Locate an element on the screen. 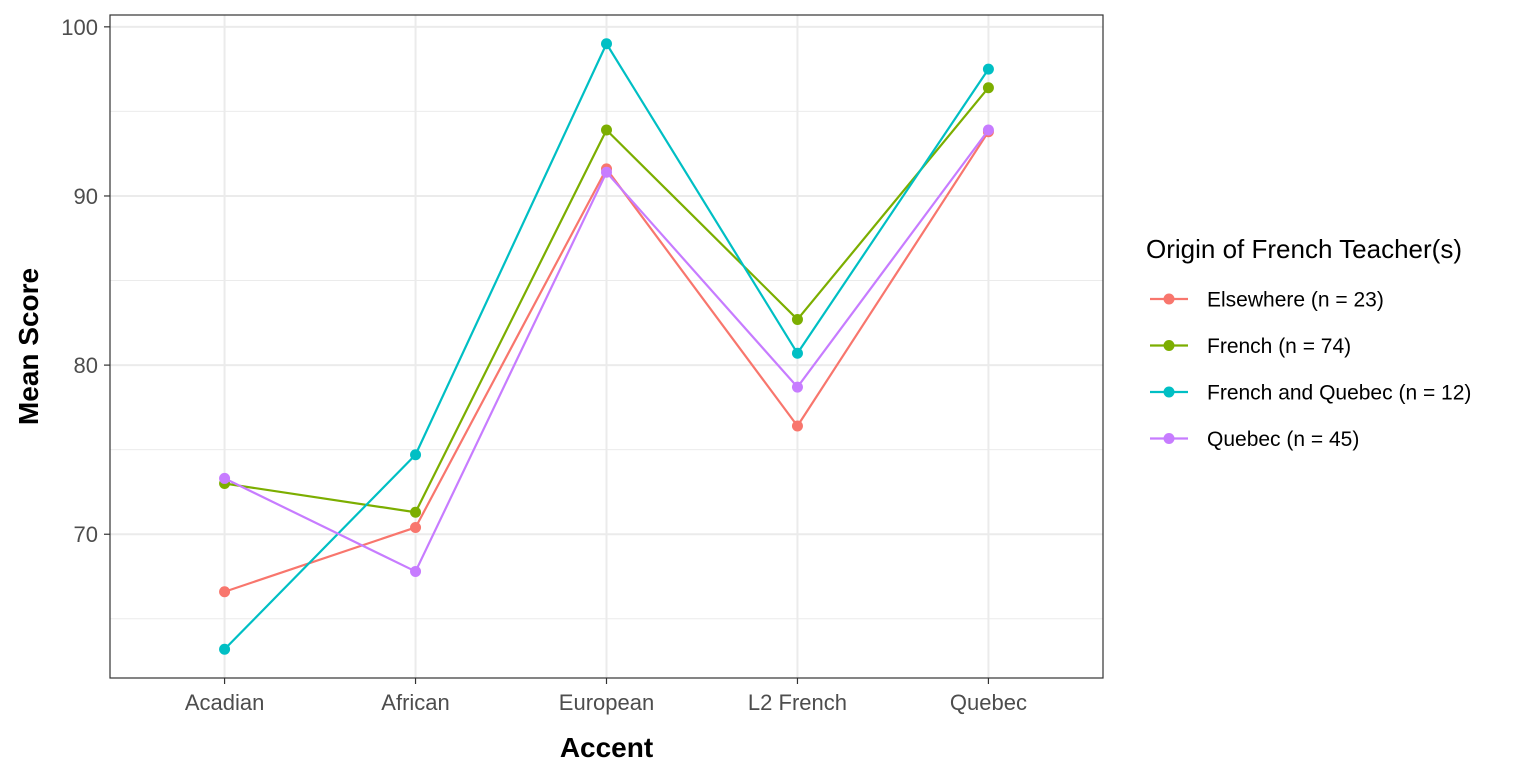 The width and height of the screenshot is (1536, 768). y-tick-label: 70 is located at coordinates (86, 534).